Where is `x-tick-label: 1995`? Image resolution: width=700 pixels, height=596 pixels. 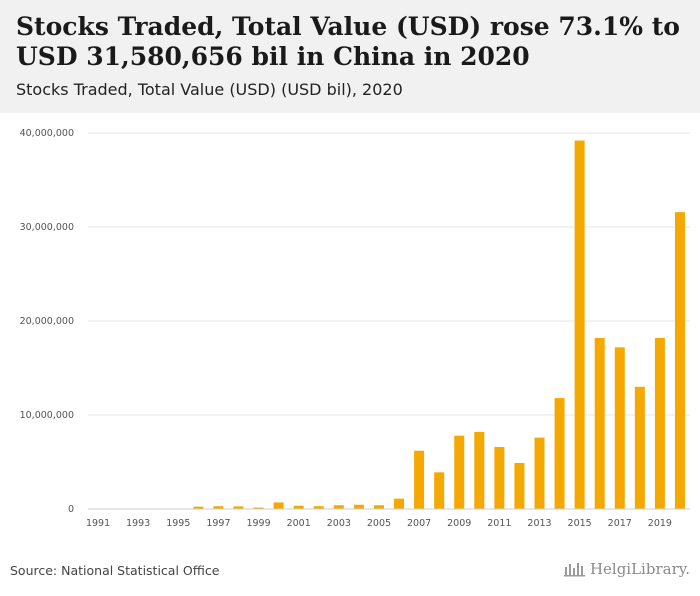
x-tick-label: 1995 is located at coordinates (178, 523).